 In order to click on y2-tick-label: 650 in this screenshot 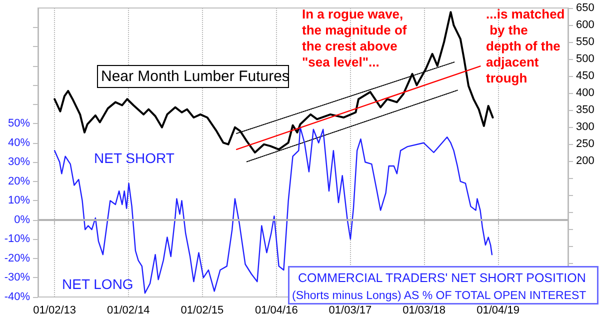, I will do `click(585, 8)`.